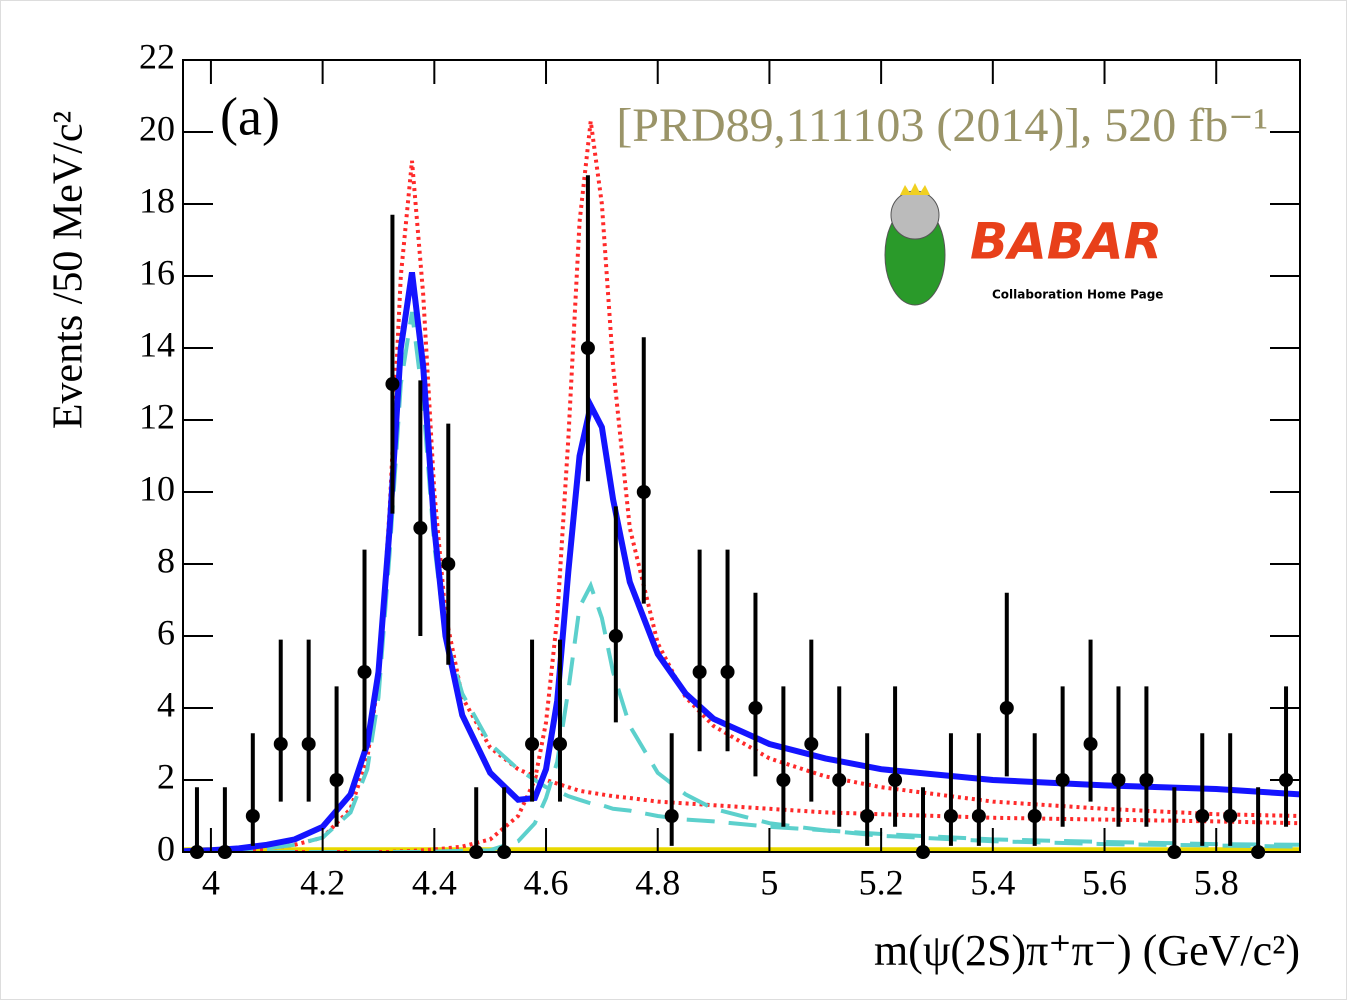 The image size is (1347, 1000). What do you see at coordinates (250, 116) in the screenshot?
I see `panel-label: (a)` at bounding box center [250, 116].